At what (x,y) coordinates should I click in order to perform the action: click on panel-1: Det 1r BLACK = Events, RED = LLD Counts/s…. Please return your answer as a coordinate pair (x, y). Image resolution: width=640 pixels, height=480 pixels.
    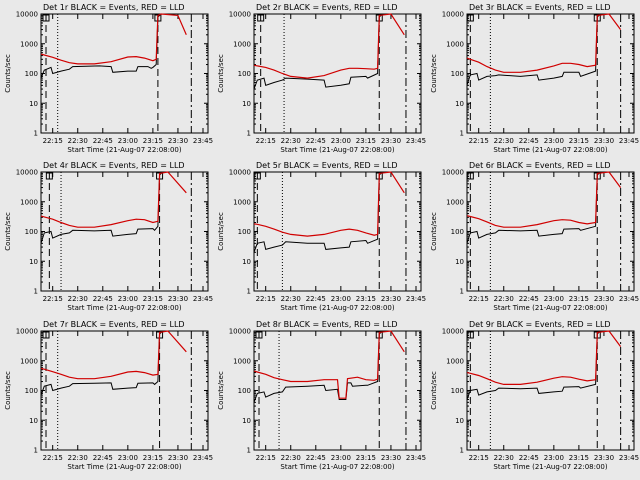
    Looking at the image, I should click on (108, 78).